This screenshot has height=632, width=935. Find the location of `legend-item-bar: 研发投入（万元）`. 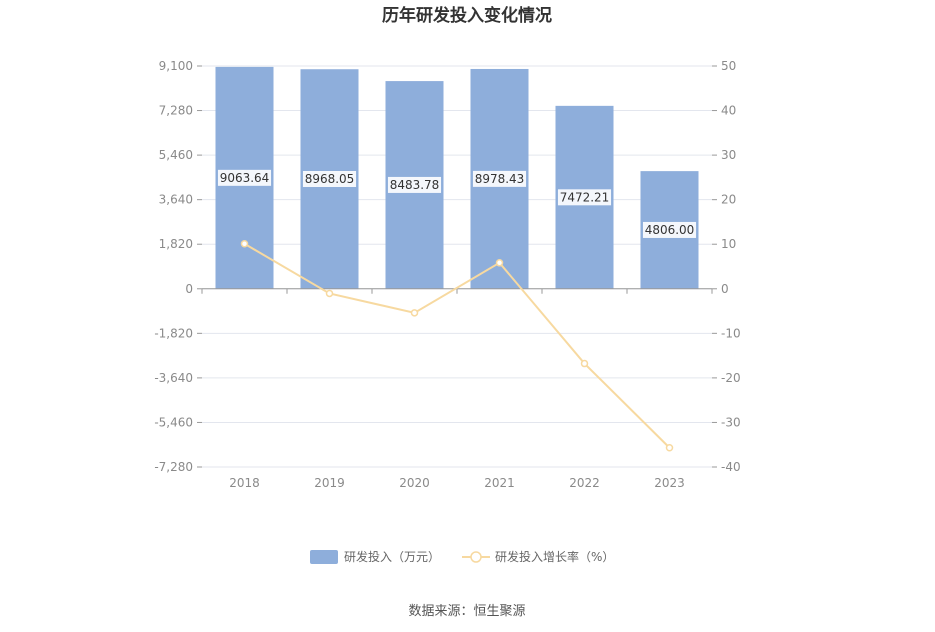

legend-item-bar: 研发投入（万元） is located at coordinates (375, 556).